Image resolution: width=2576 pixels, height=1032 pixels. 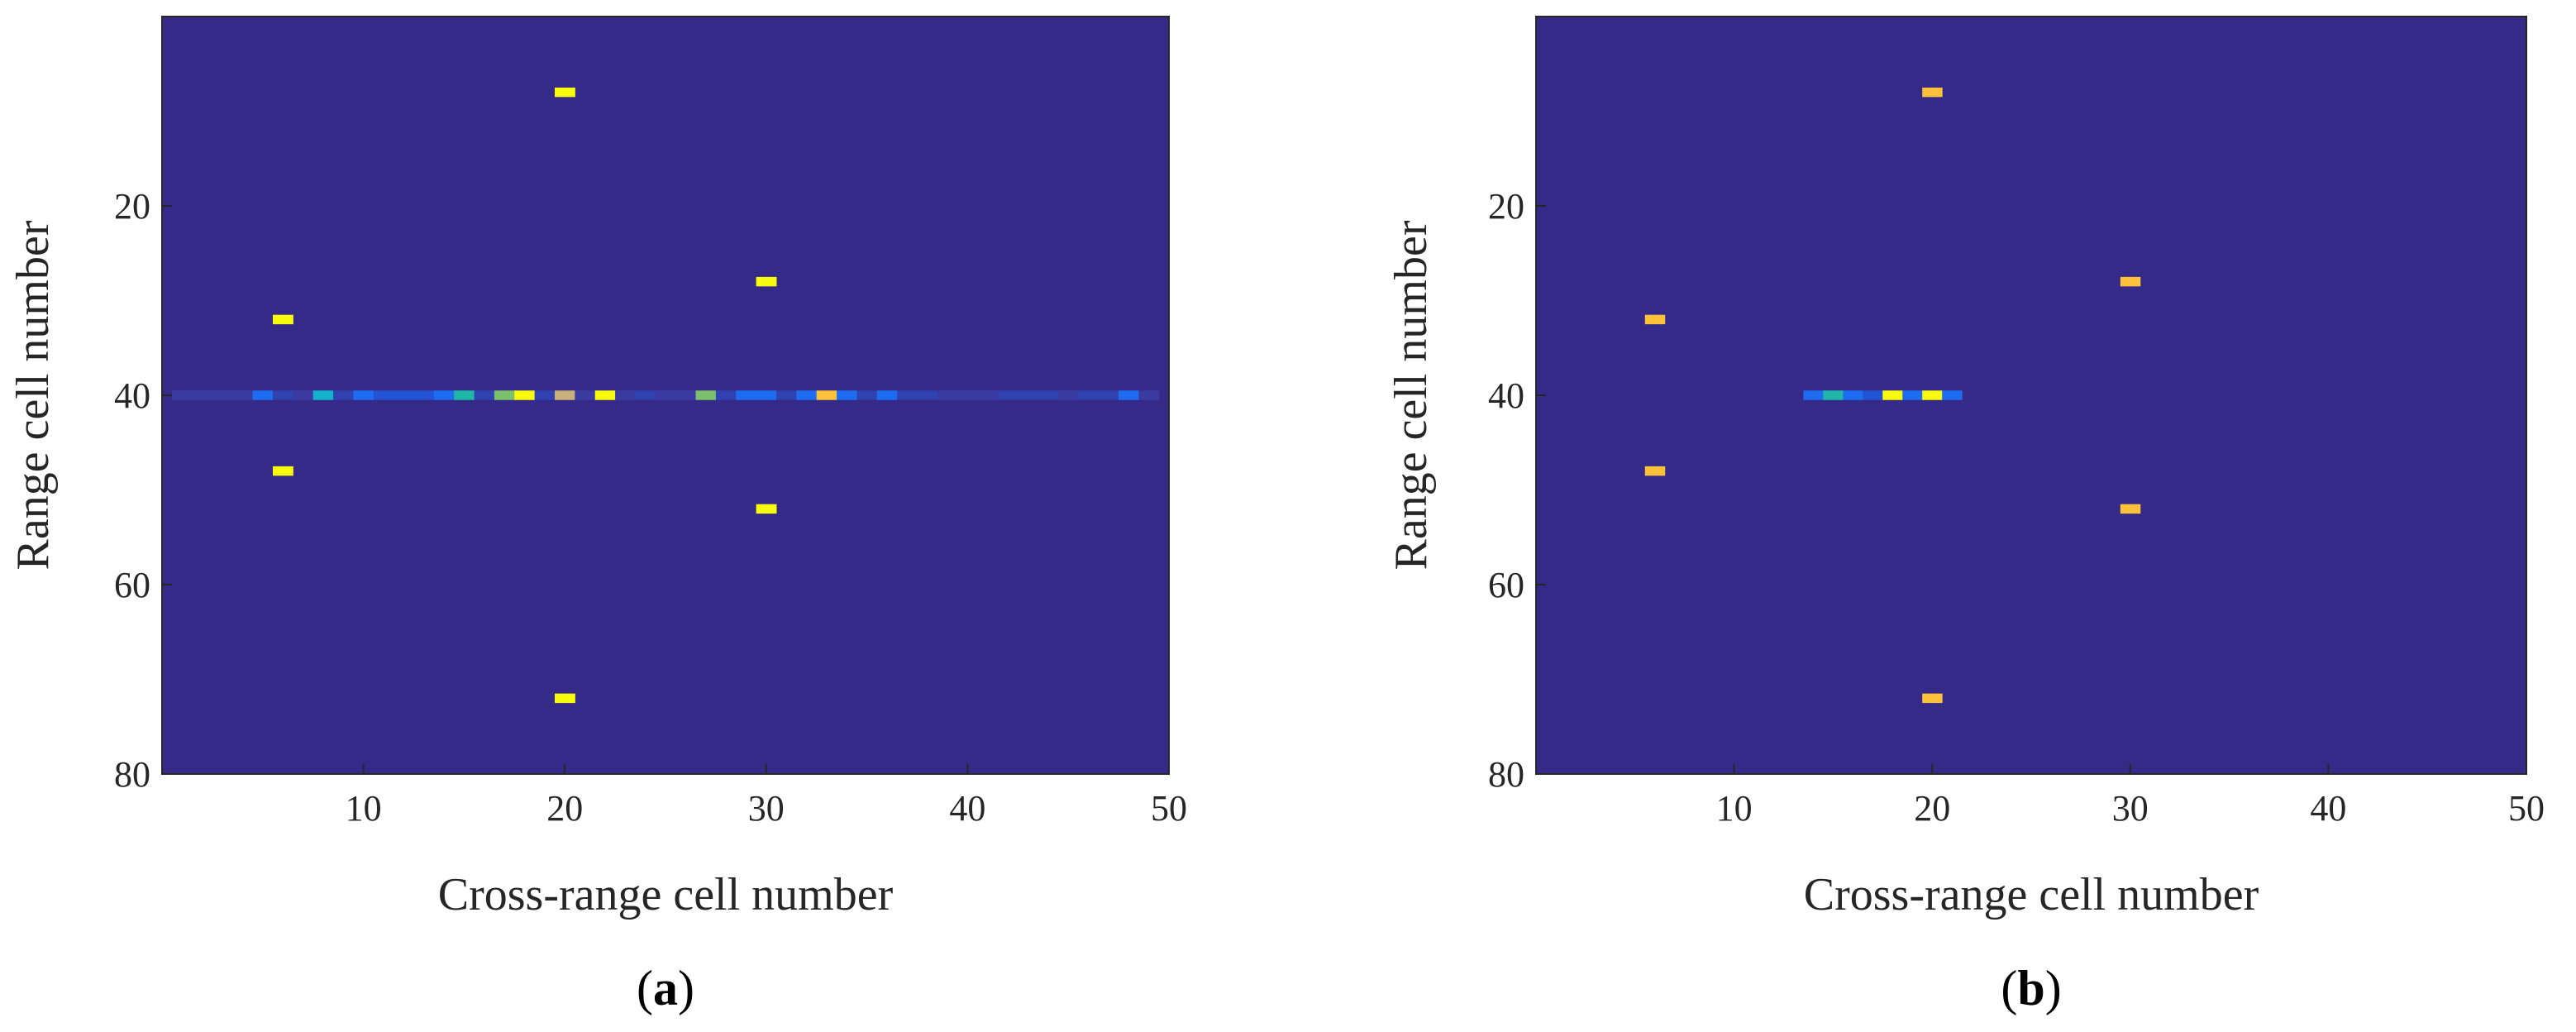 I want to click on y-tick-label-b-1: 40, so click(x=1506, y=395).